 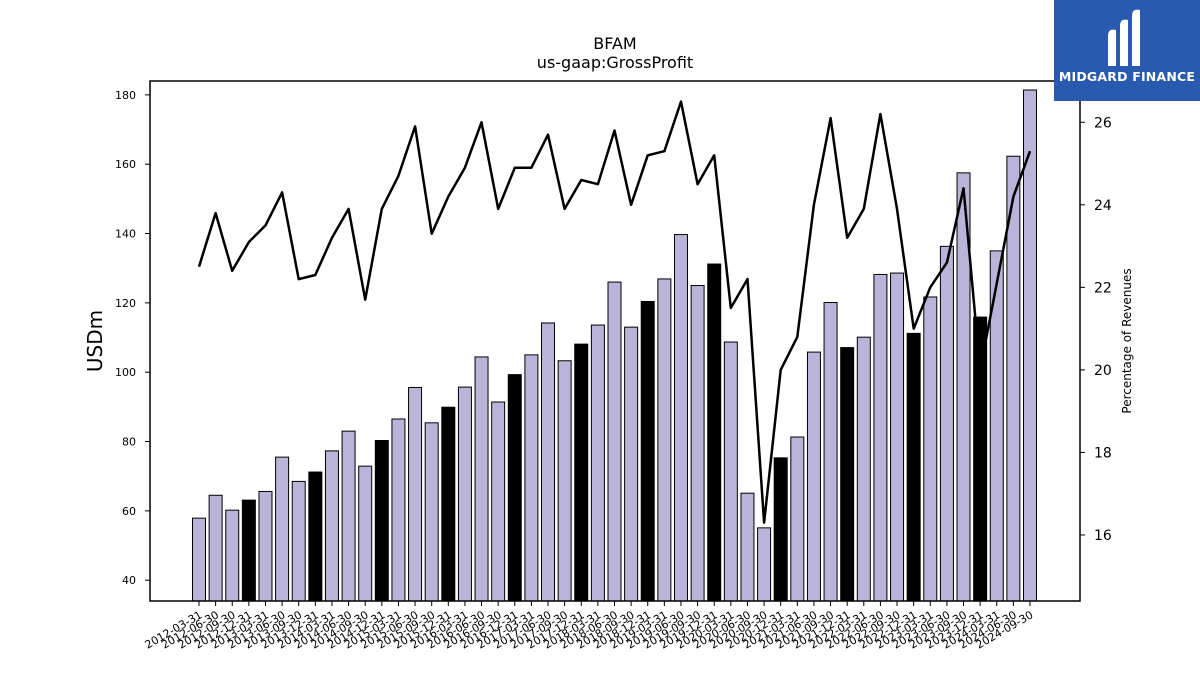 I want to click on y-axis-right: 16 18 20 22 24 26, so click(x=1096, y=329).